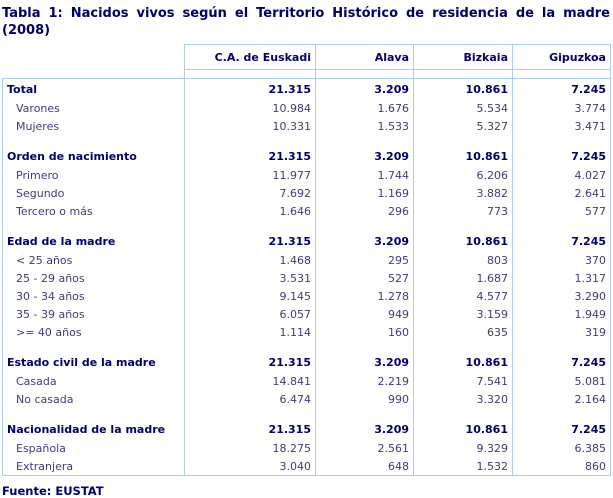 The height and width of the screenshot is (498, 613). I want to click on value-cell: 10.861, so click(463, 362).